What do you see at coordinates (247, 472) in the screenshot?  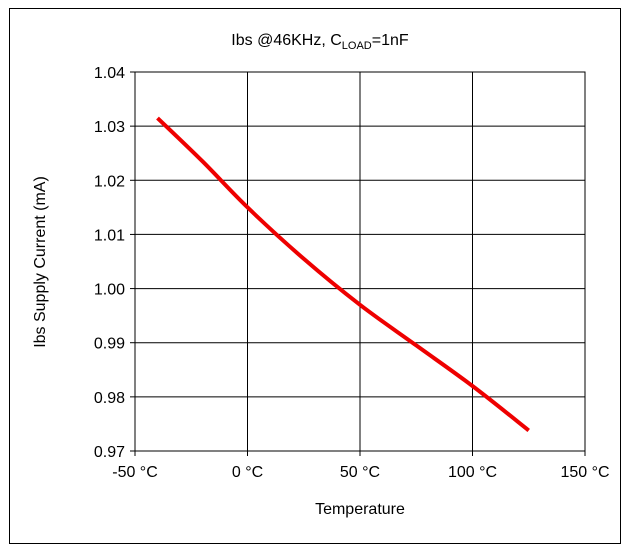 I see `x-tick-label: 0 °C` at bounding box center [247, 472].